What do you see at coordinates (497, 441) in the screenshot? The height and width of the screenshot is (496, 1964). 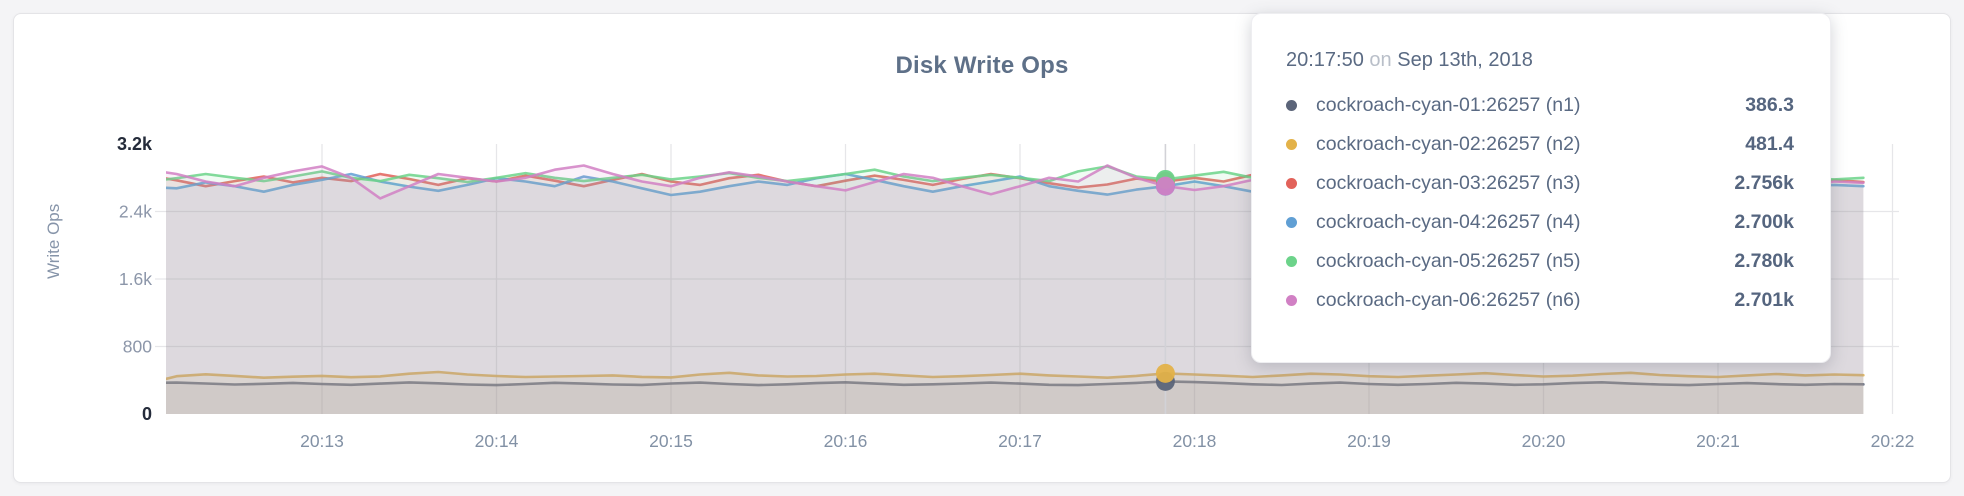 I see `x-tick-label: 20:14` at bounding box center [497, 441].